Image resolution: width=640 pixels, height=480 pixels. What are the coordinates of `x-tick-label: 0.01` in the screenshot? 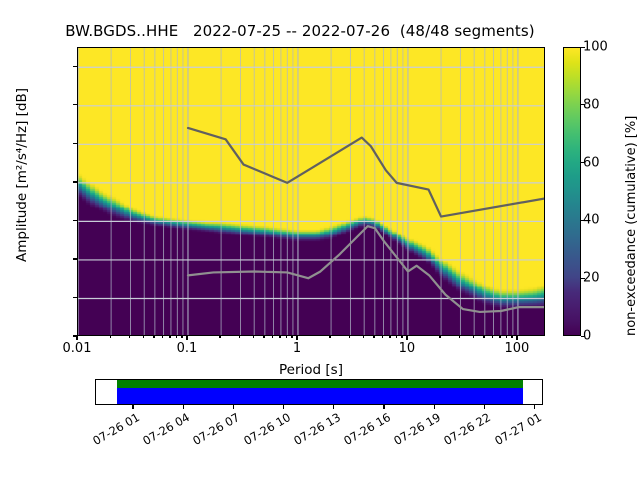 It's located at (77, 348).